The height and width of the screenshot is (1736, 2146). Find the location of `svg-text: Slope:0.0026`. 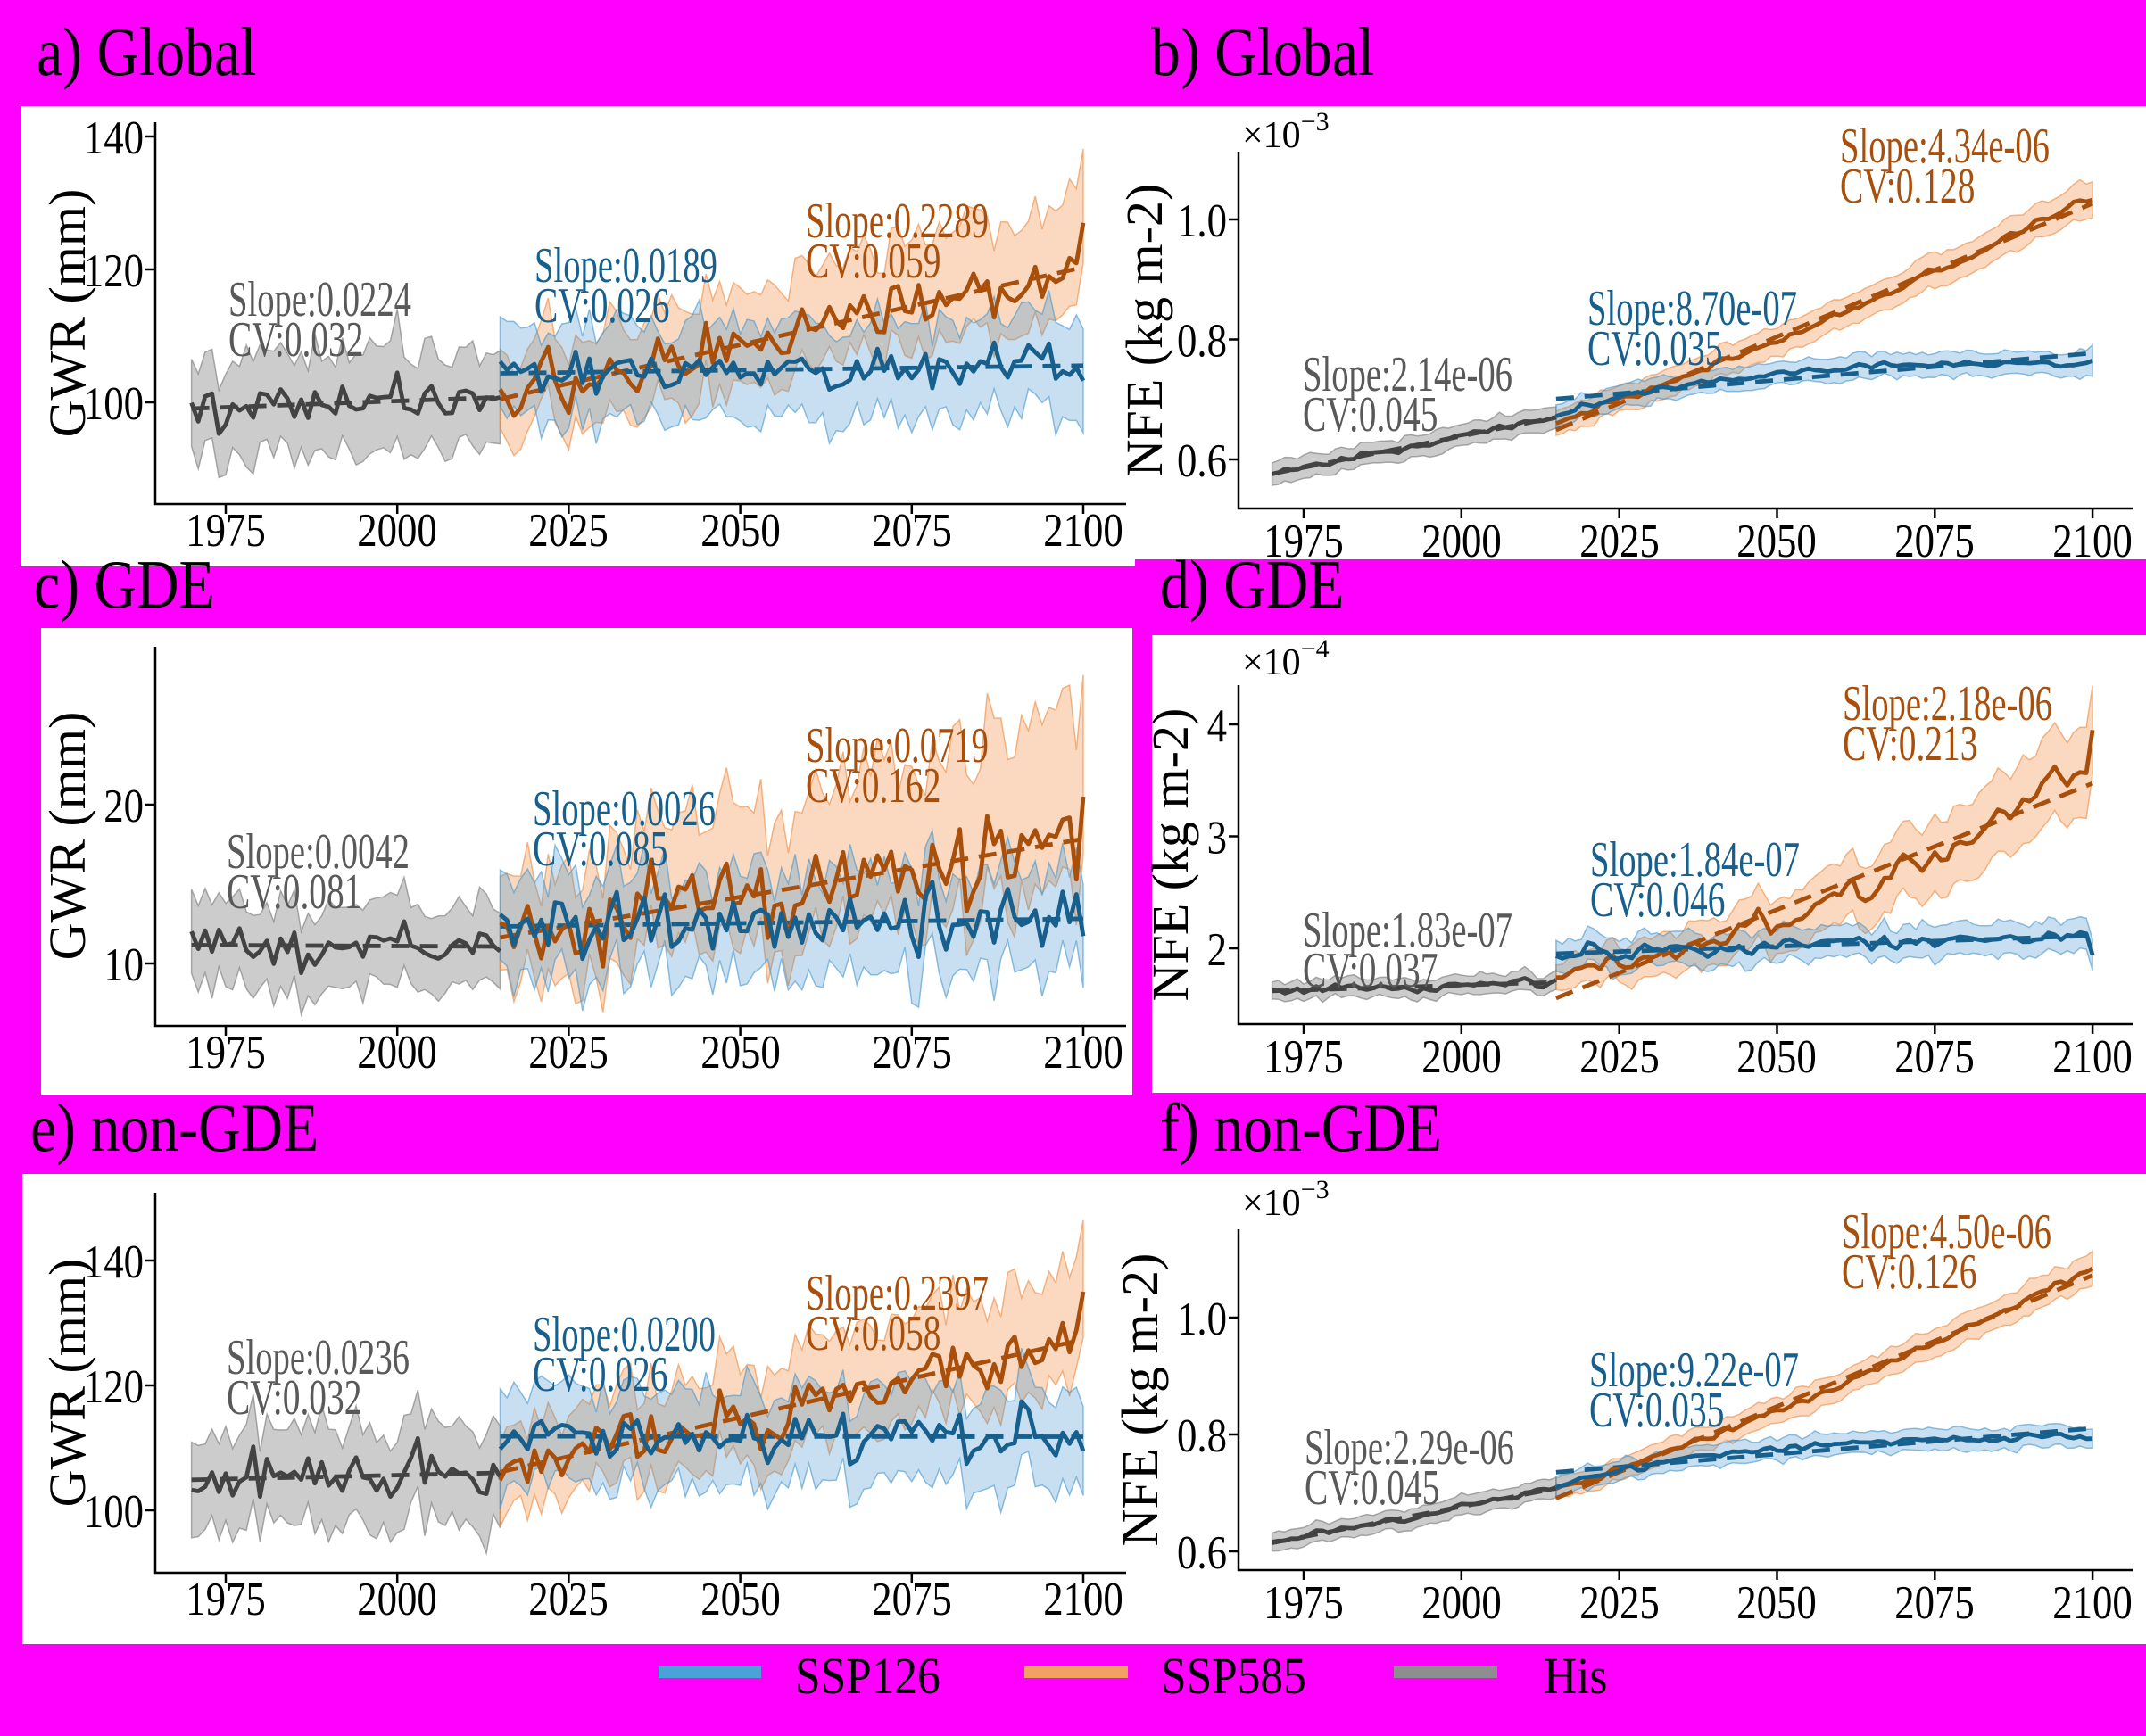

svg-text: Slope:0.0026 is located at coordinates (624, 809).